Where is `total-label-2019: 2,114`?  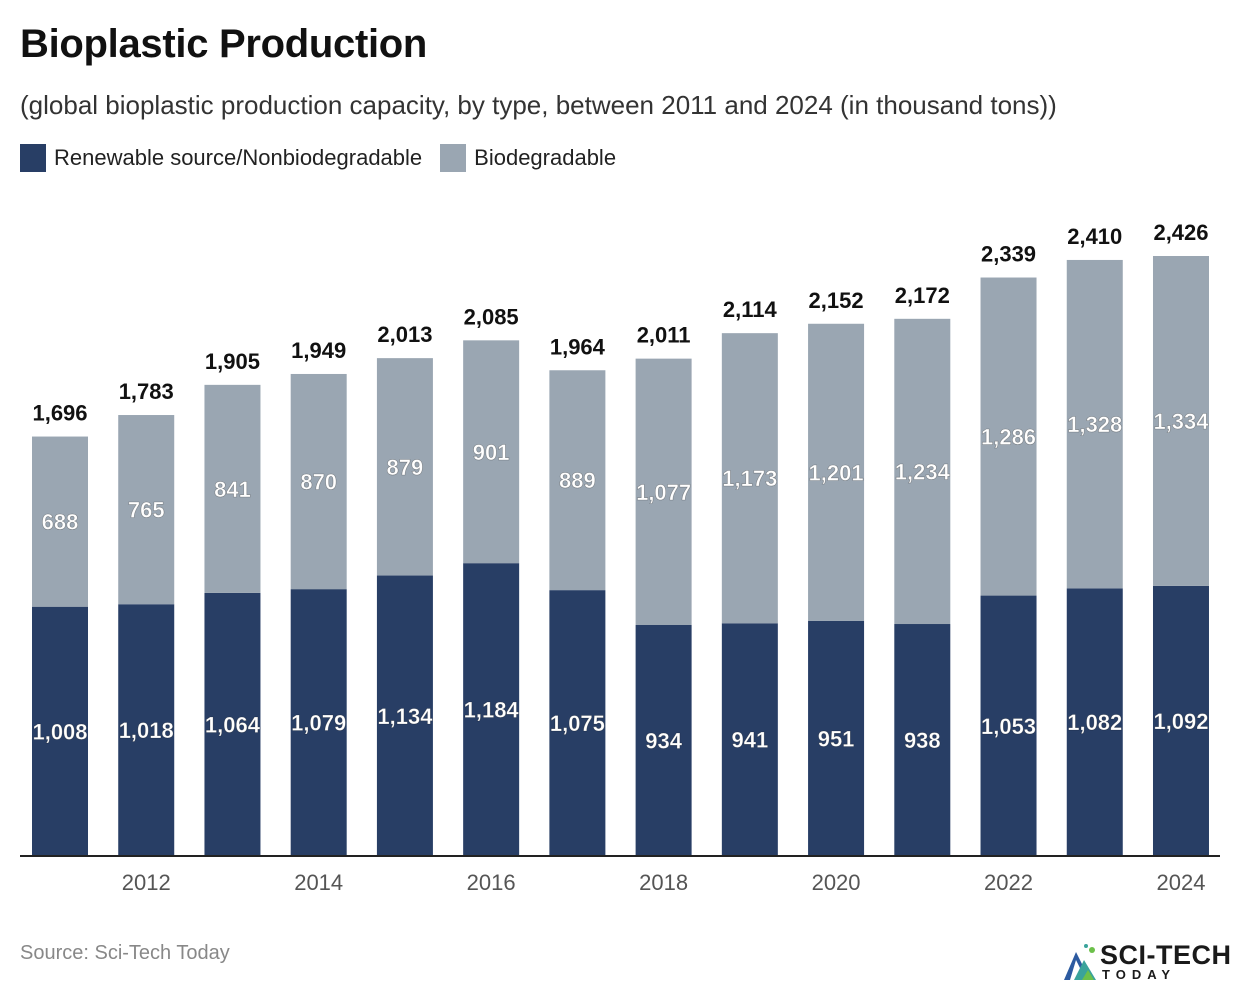 total-label-2019: 2,114 is located at coordinates (750, 309).